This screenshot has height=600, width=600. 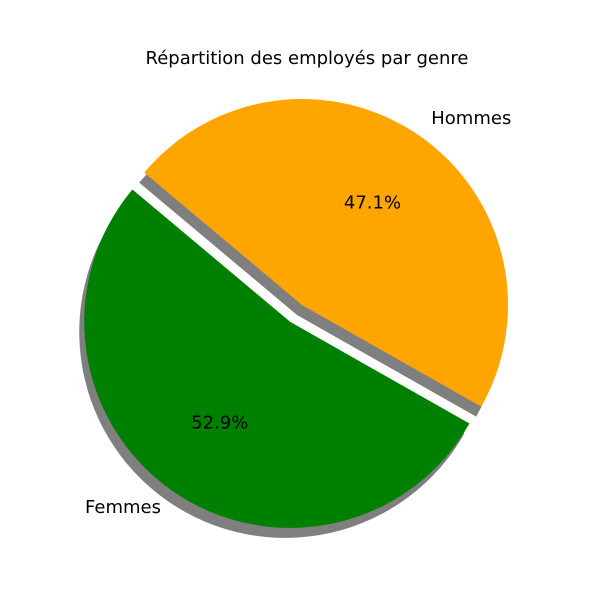 I want to click on percent-label-femmes: 52.9%, so click(x=219, y=422).